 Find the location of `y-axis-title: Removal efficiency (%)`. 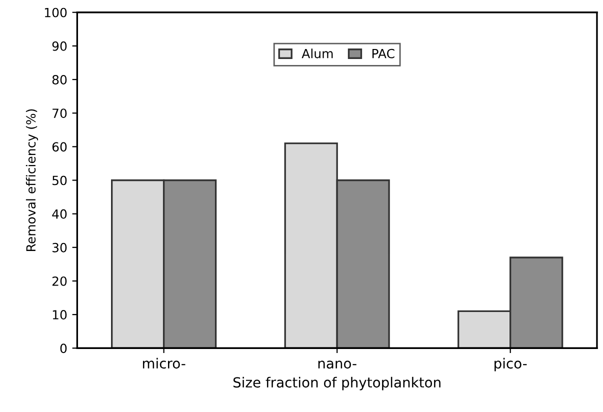

y-axis-title: Removal efficiency (%) is located at coordinates (32, 180).